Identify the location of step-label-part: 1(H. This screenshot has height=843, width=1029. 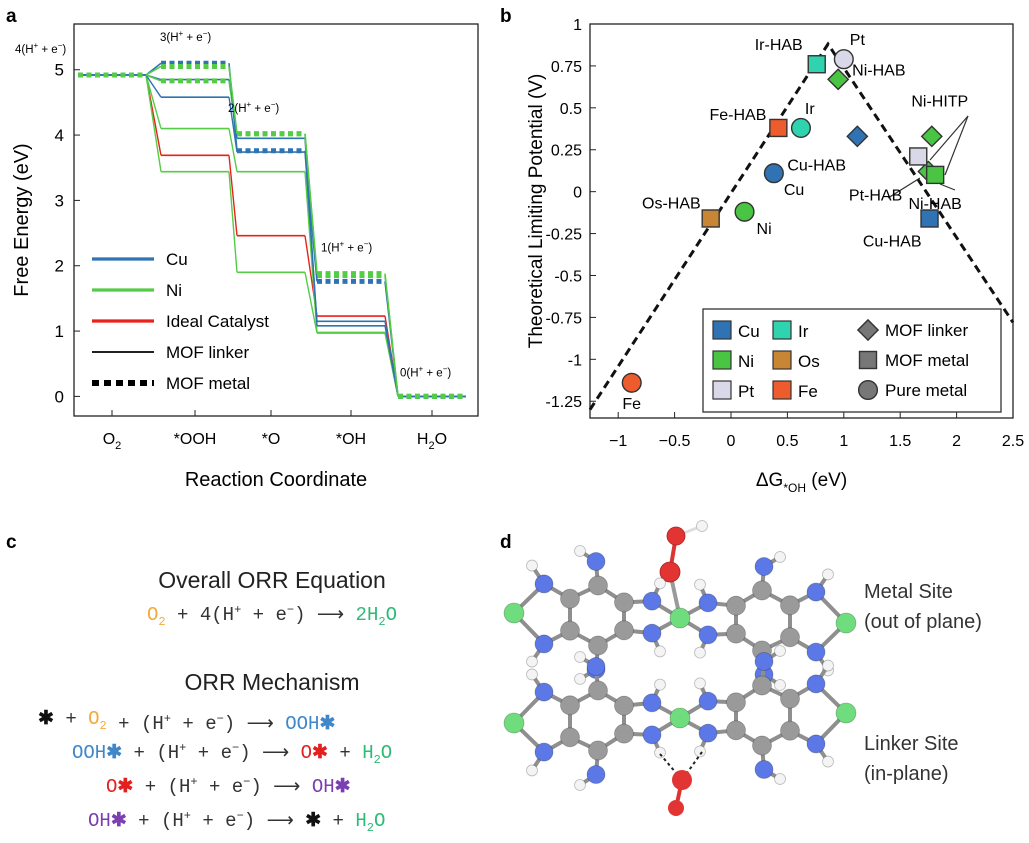
(330, 249).